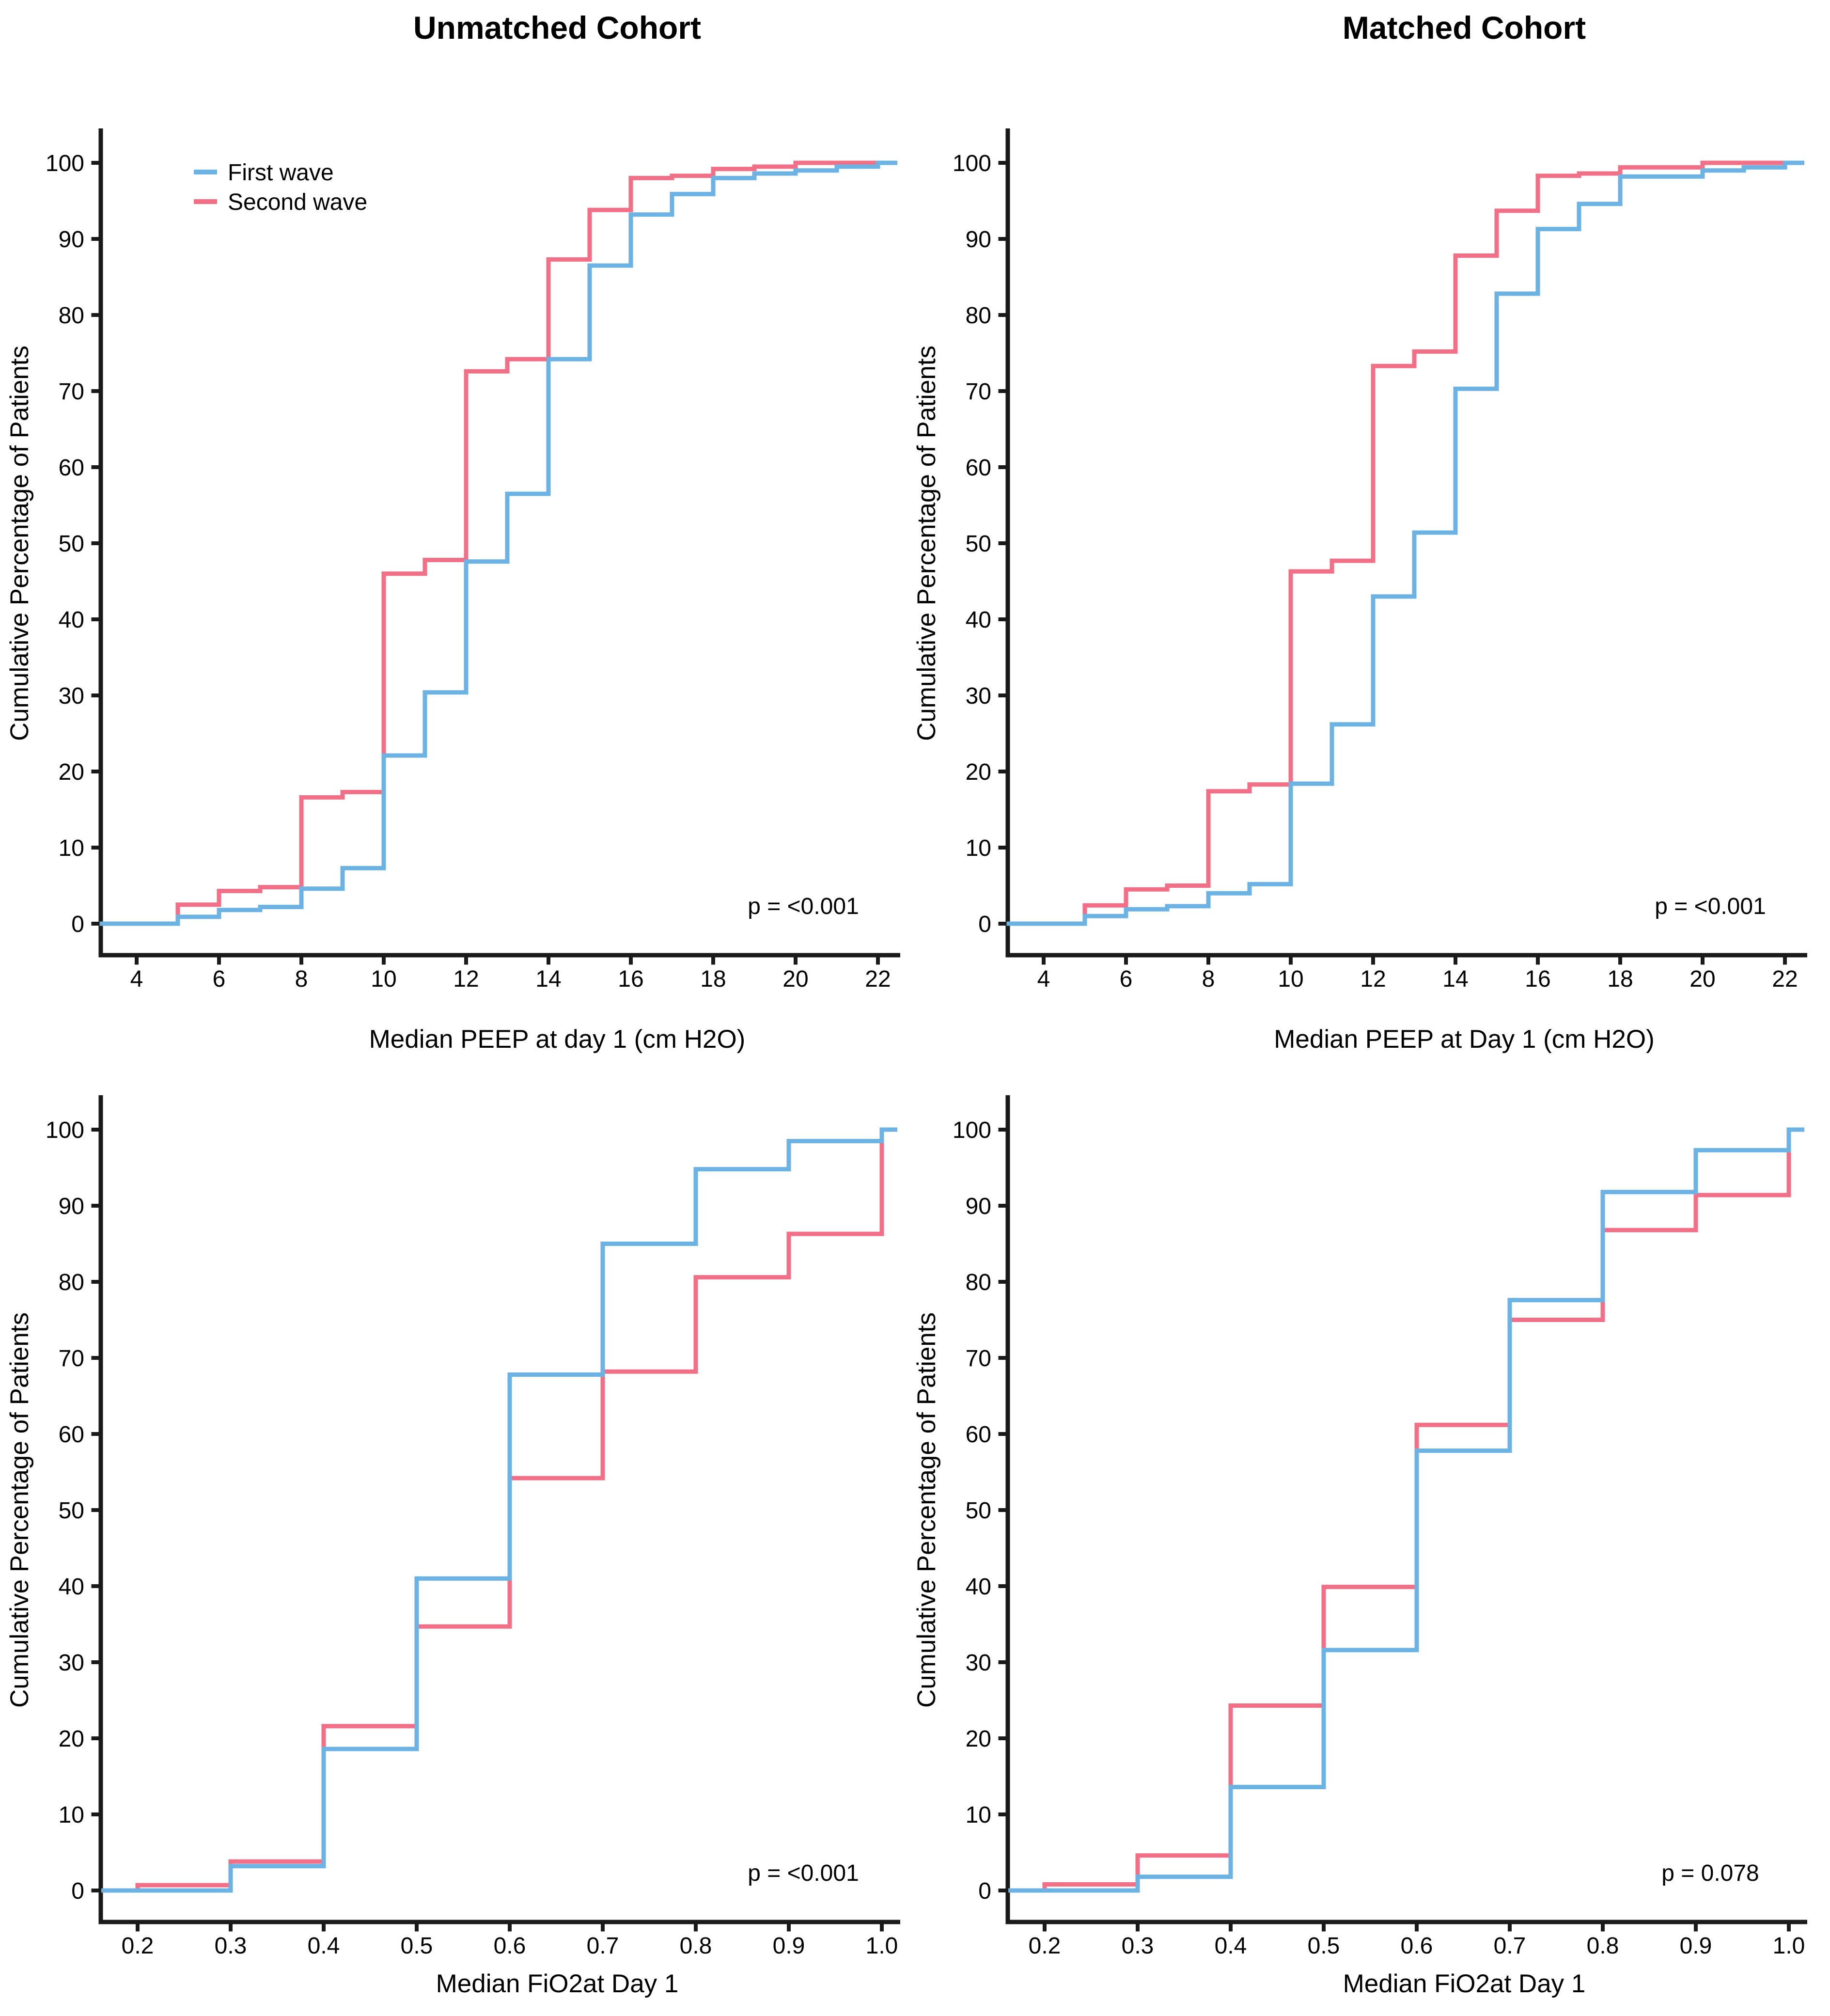  What do you see at coordinates (1464, 28) in the screenshot?
I see `panel-title: Matched Cohort` at bounding box center [1464, 28].